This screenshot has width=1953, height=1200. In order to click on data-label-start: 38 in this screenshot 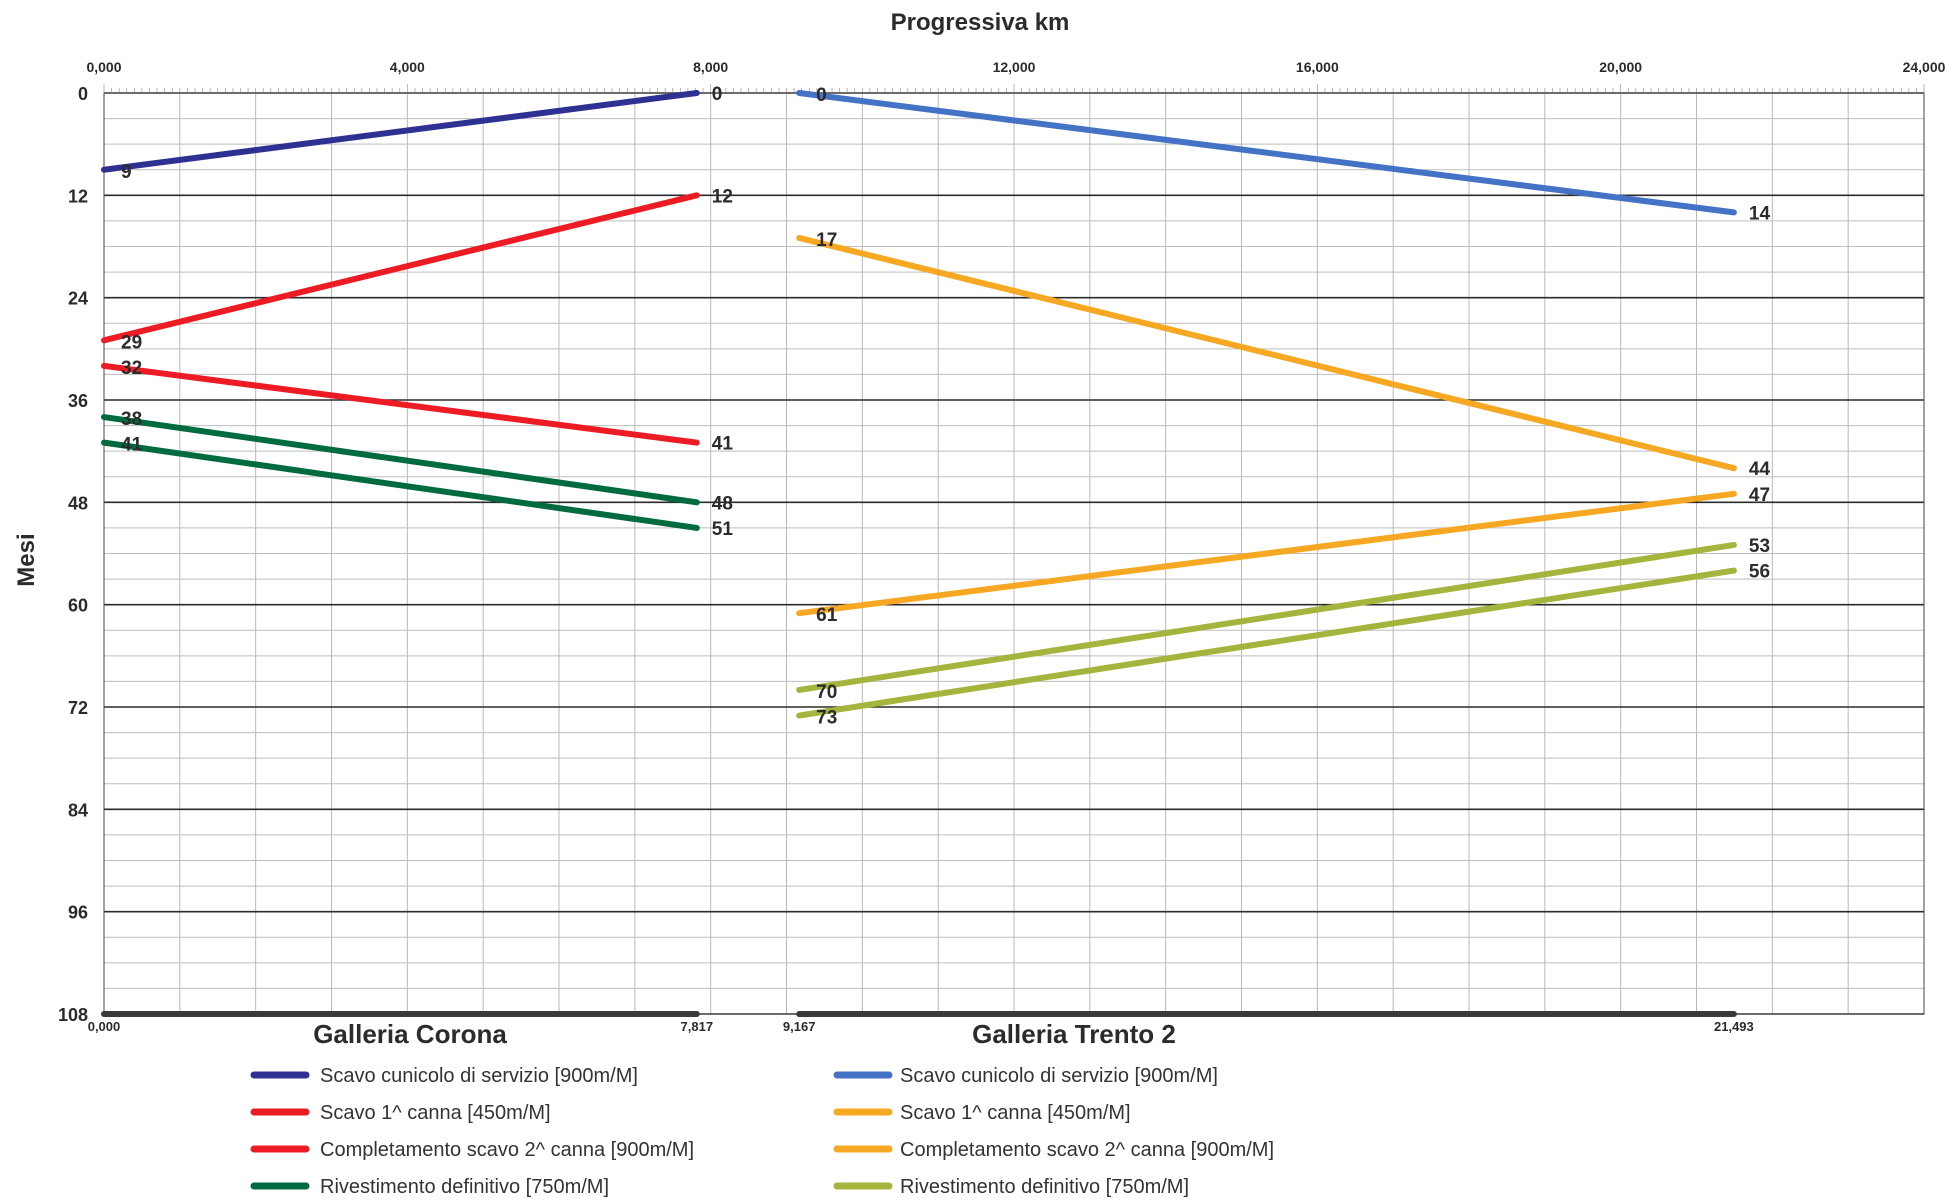, I will do `click(131, 419)`.